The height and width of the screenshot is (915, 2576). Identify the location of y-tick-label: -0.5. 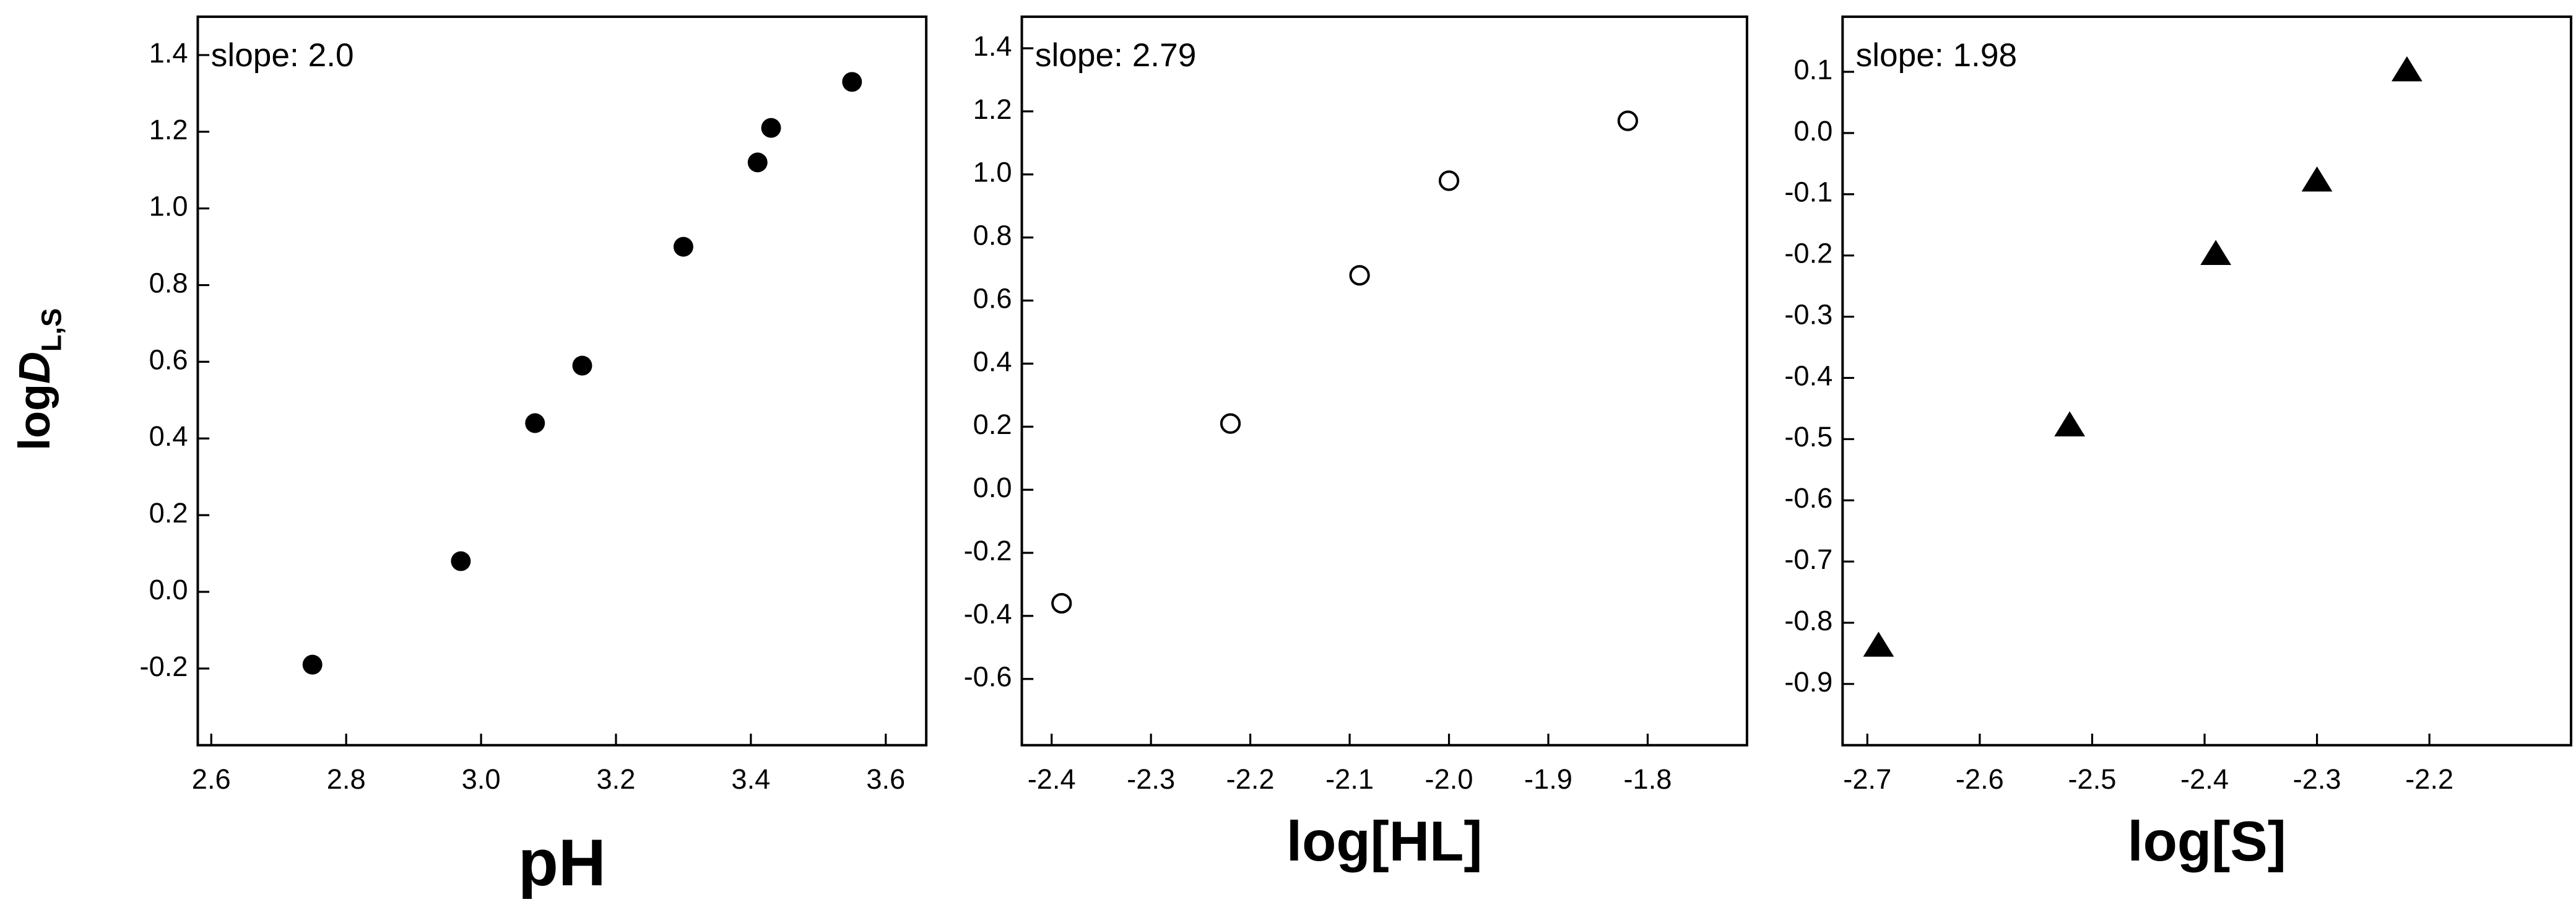
(1808, 437).